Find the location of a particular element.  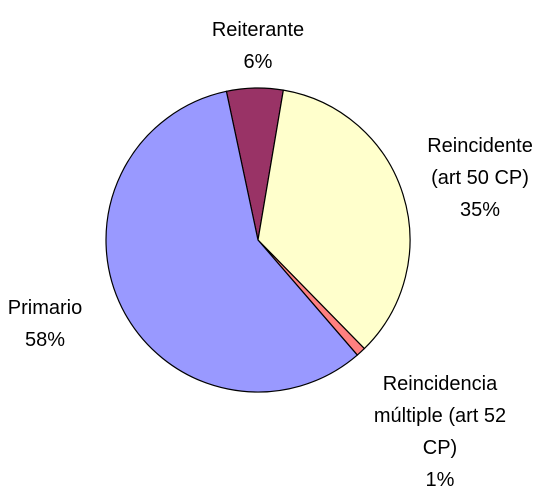

slice-label: Reincidencia múltiple (art 52 CP) 1% is located at coordinates (440, 428).